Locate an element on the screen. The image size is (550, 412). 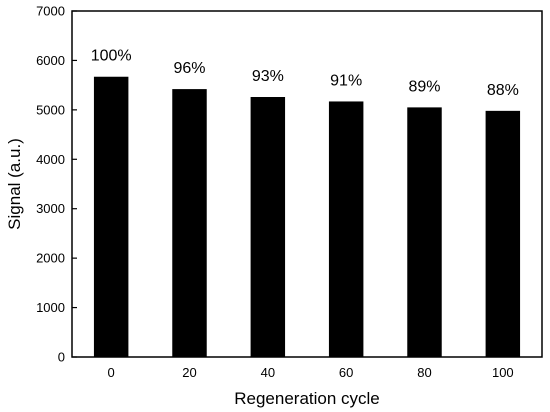
bar-data-label: 88% is located at coordinates (503, 90).